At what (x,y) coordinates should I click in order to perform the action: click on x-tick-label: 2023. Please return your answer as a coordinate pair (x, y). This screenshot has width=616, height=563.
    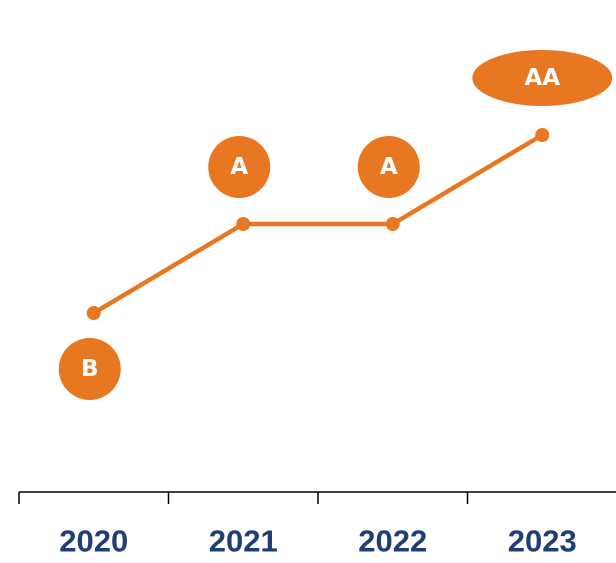
    Looking at the image, I should click on (542, 541).